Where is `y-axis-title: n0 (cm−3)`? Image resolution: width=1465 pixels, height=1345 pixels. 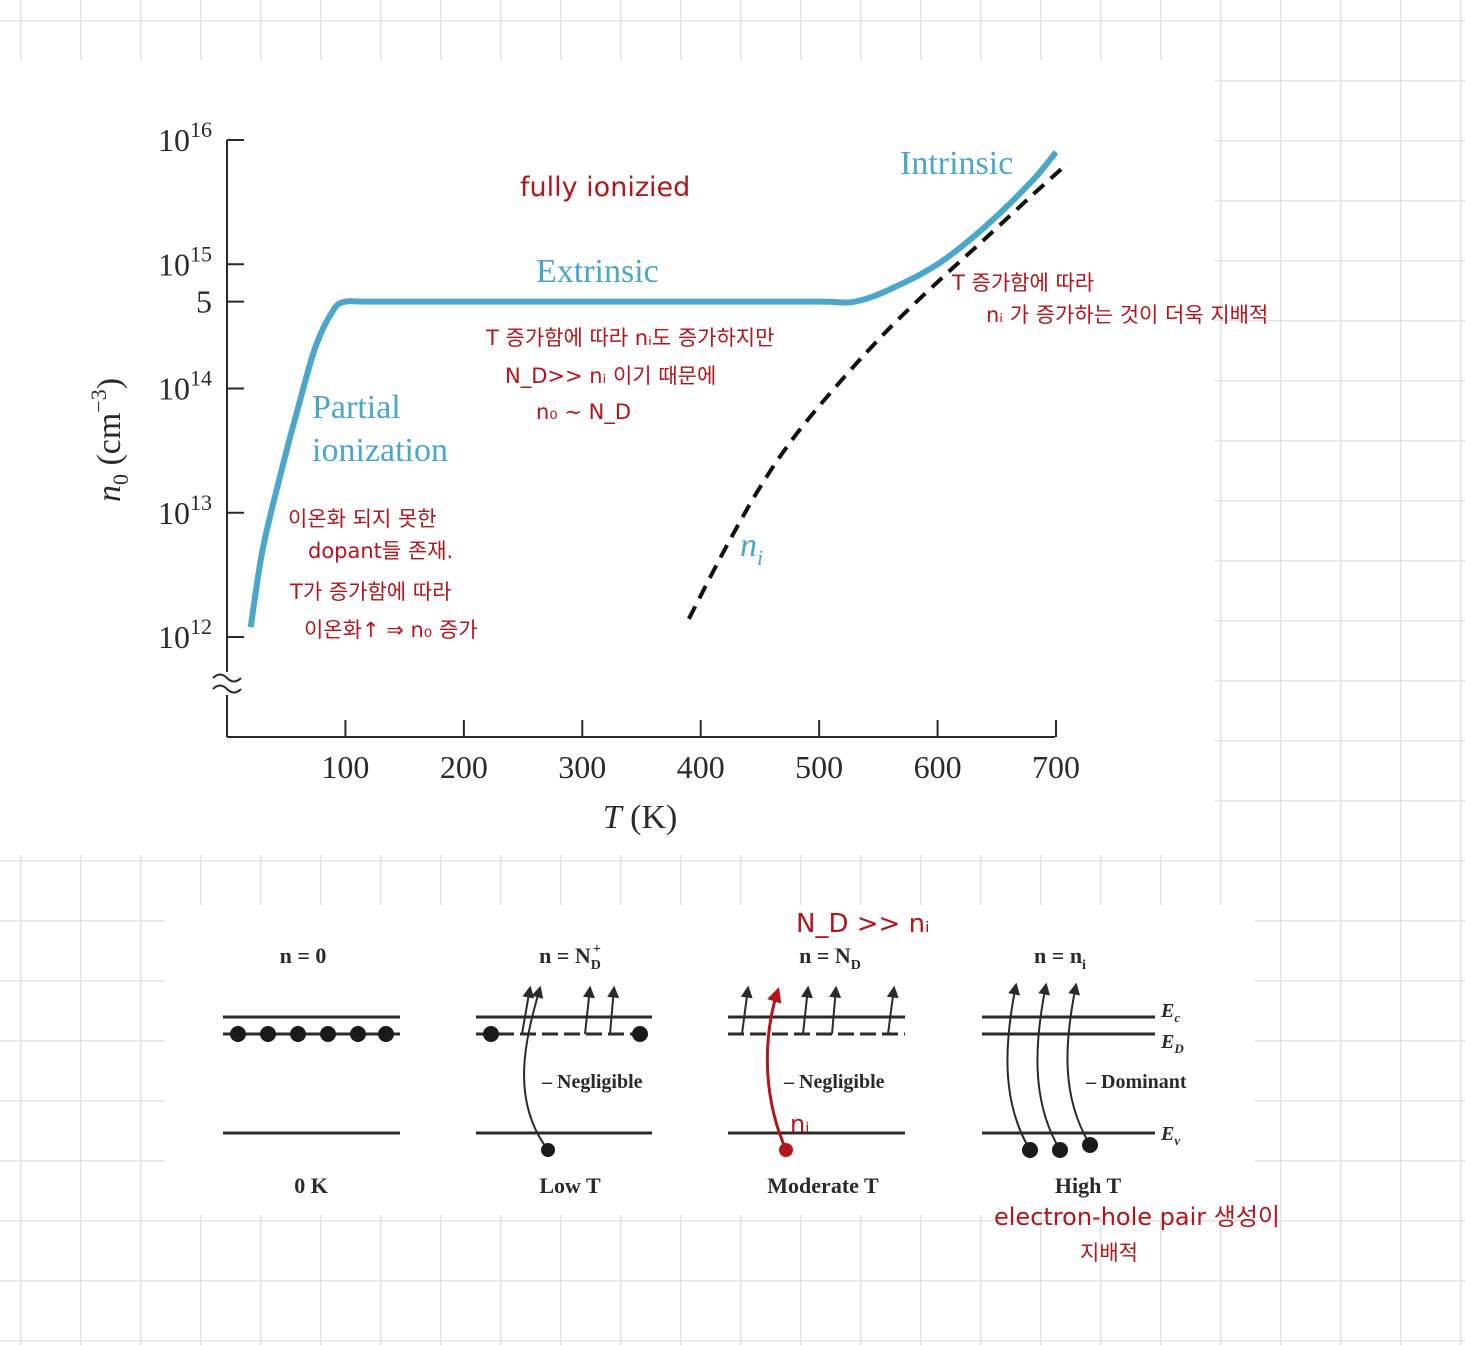 y-axis-title: n0 (cm−3) is located at coordinates (109, 440).